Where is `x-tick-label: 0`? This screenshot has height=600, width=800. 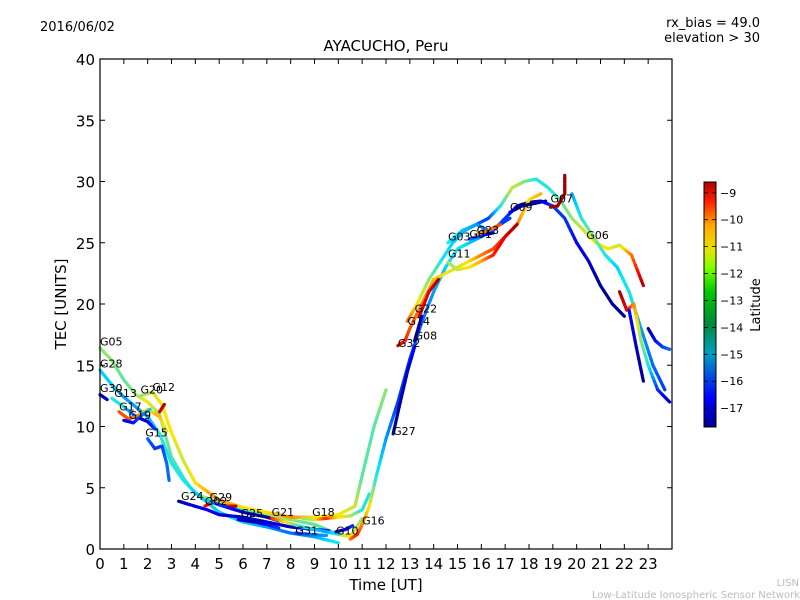
x-tick-label: 0 is located at coordinates (100, 564).